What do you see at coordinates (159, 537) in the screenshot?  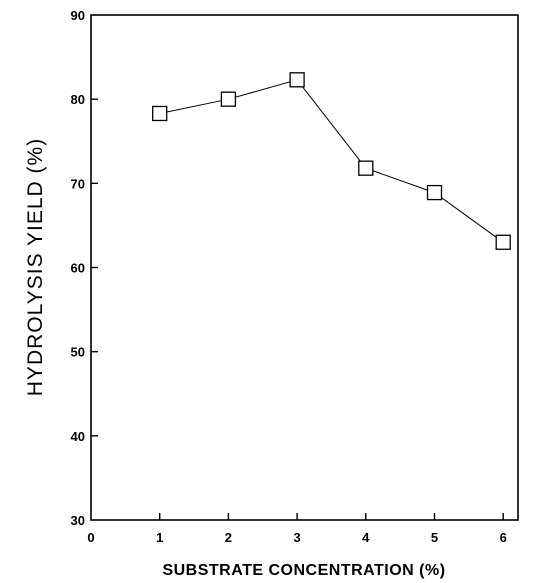 I see `x-tick-label: 1` at bounding box center [159, 537].